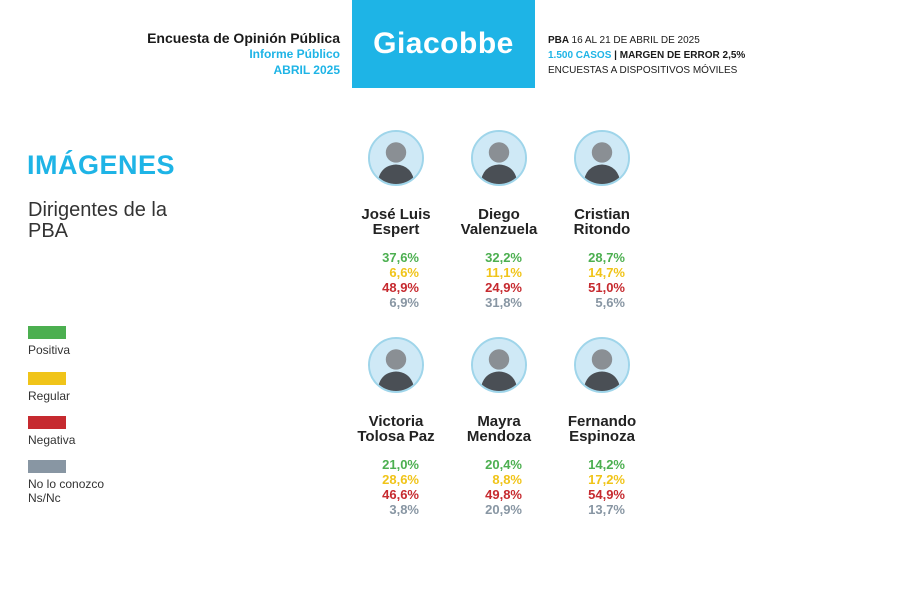  Describe the element at coordinates (503, 287) in the screenshot. I see `value-neg: 24,9%` at that location.